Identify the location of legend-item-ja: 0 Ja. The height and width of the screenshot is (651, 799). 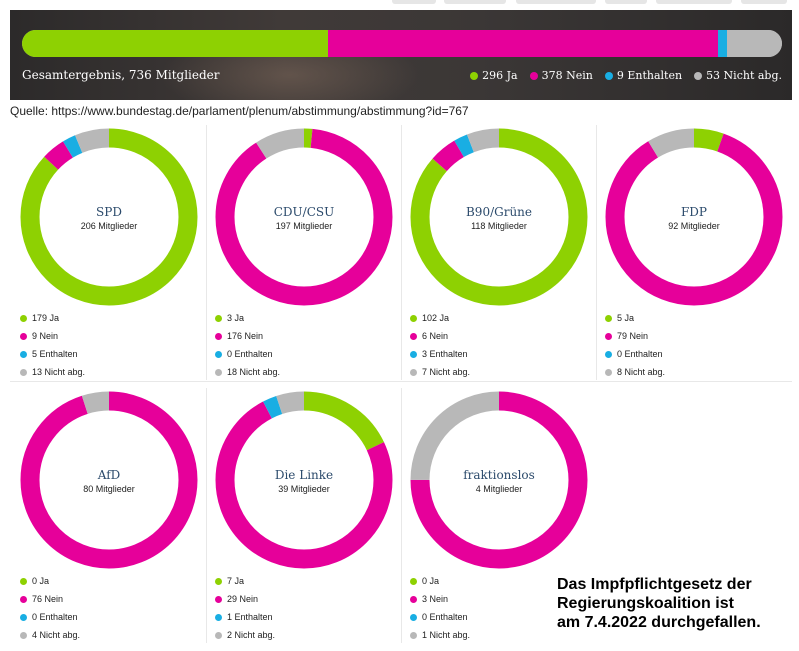
(50, 581).